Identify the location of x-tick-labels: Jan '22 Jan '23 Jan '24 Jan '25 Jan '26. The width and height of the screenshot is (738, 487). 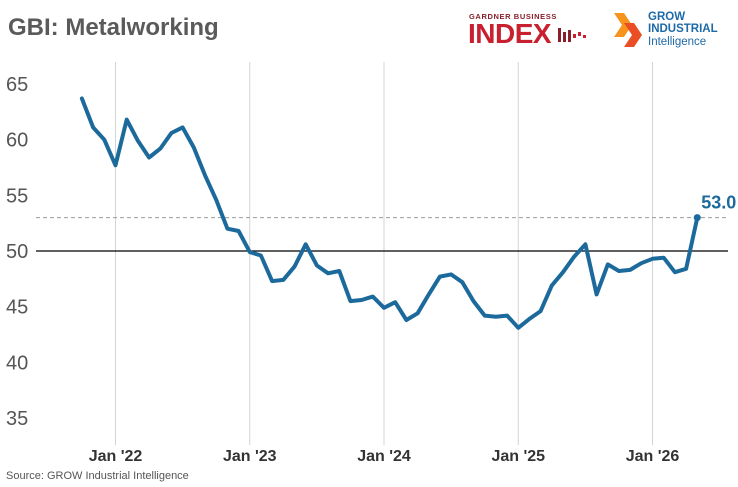
(384, 456).